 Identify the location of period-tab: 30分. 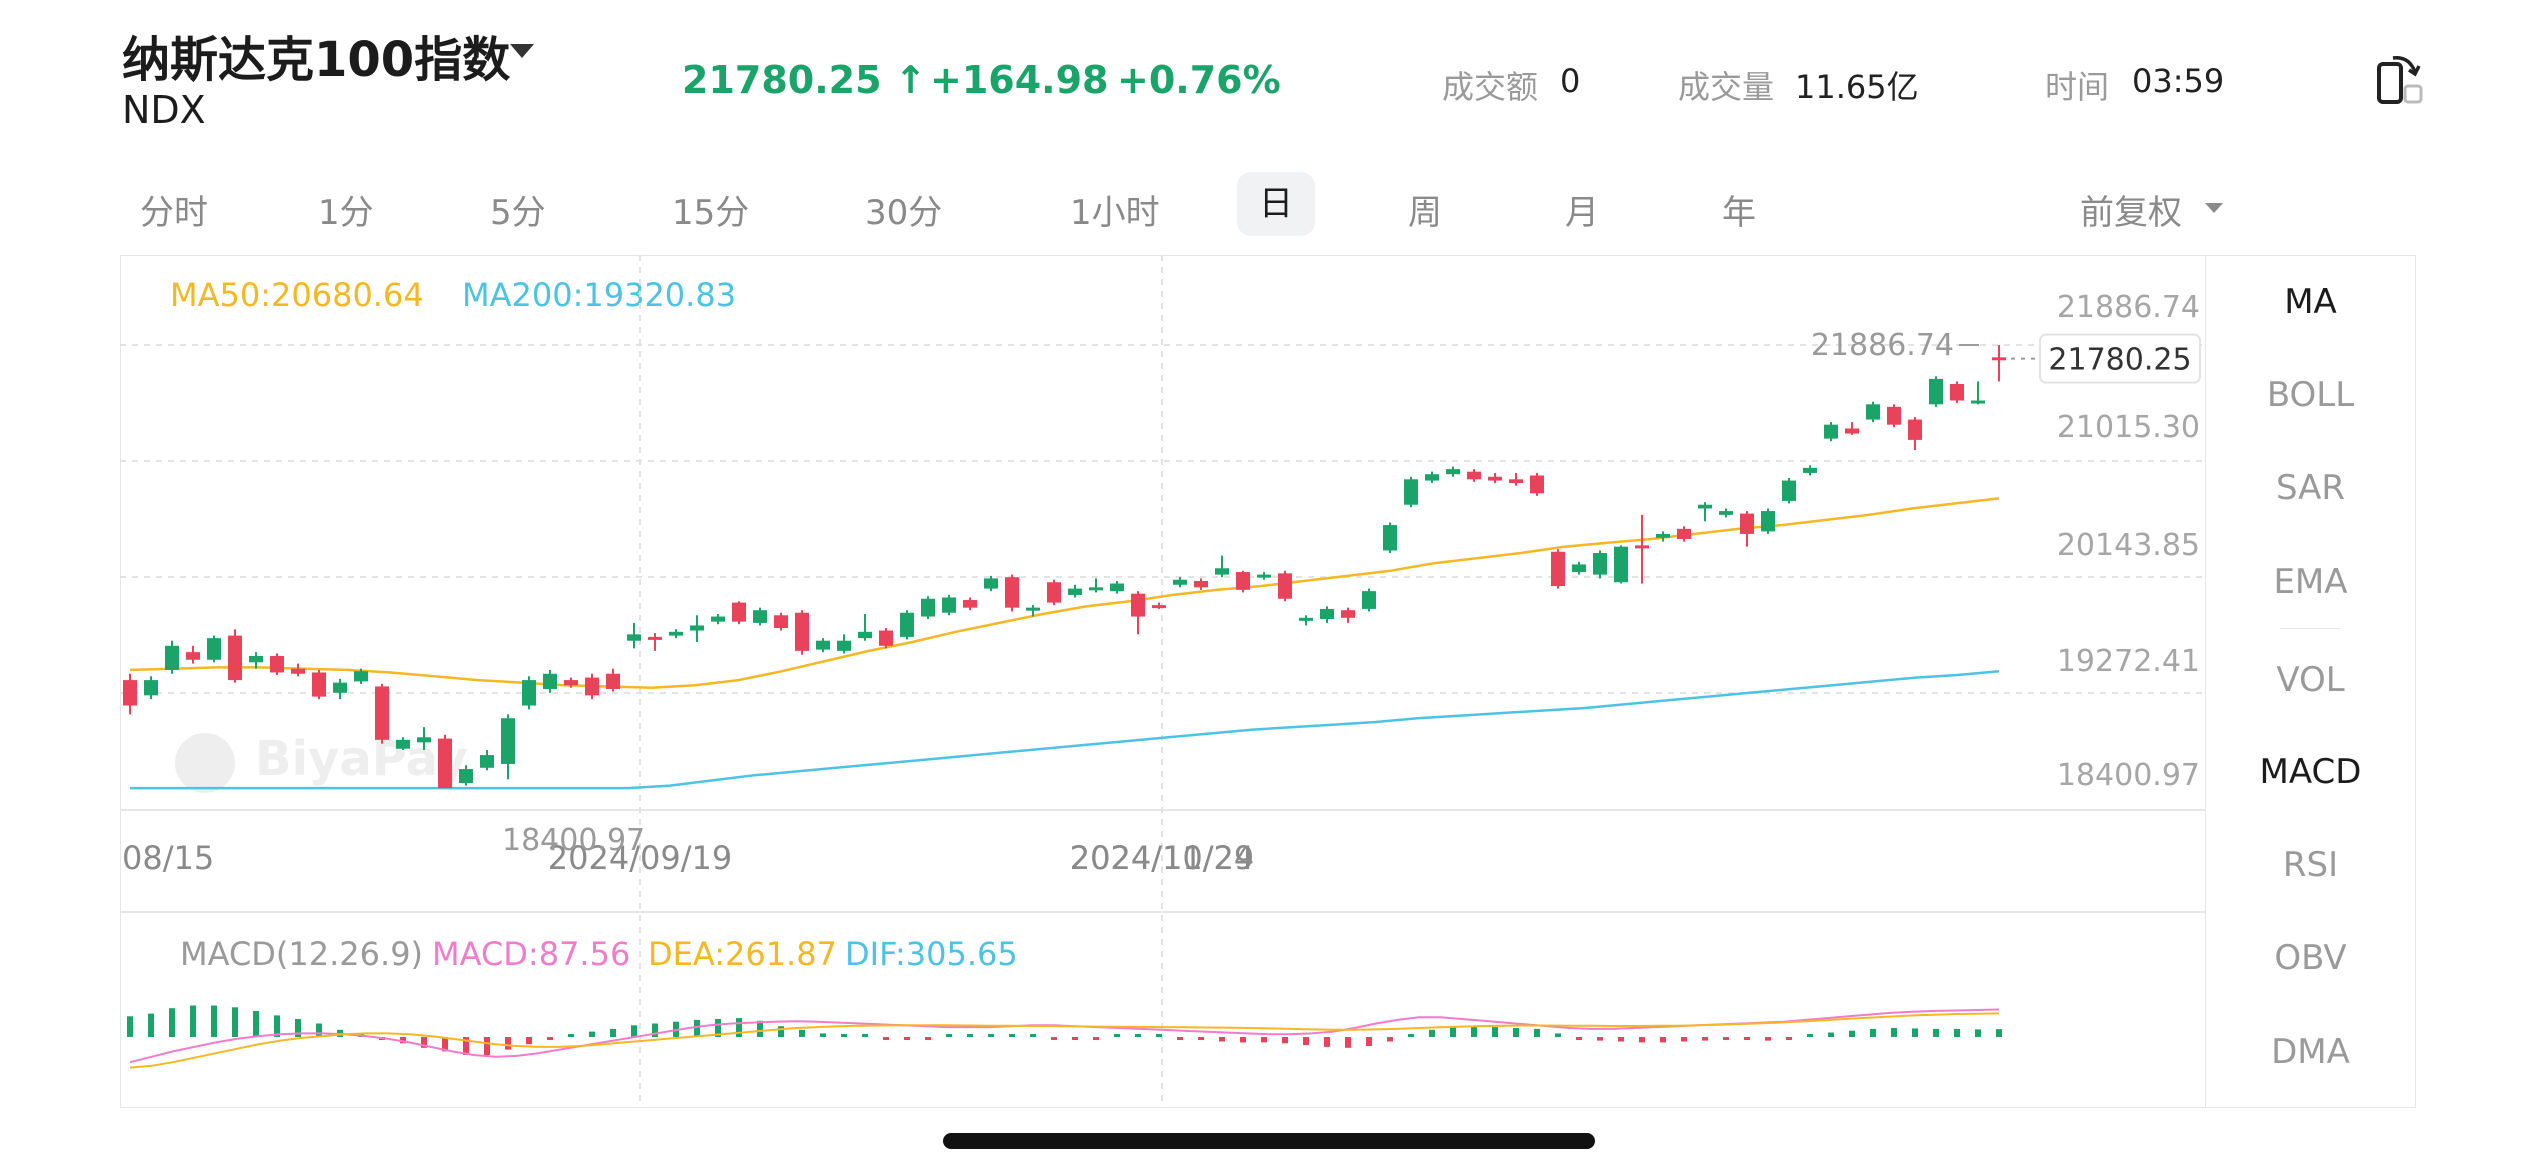
(904, 213).